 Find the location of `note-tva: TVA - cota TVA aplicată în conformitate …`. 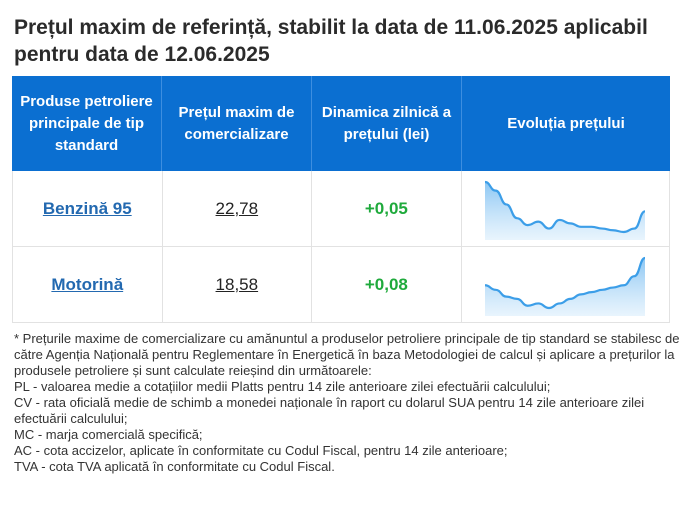

note-tva: TVA - cota TVA aplicată în conformitate … is located at coordinates (174, 466).